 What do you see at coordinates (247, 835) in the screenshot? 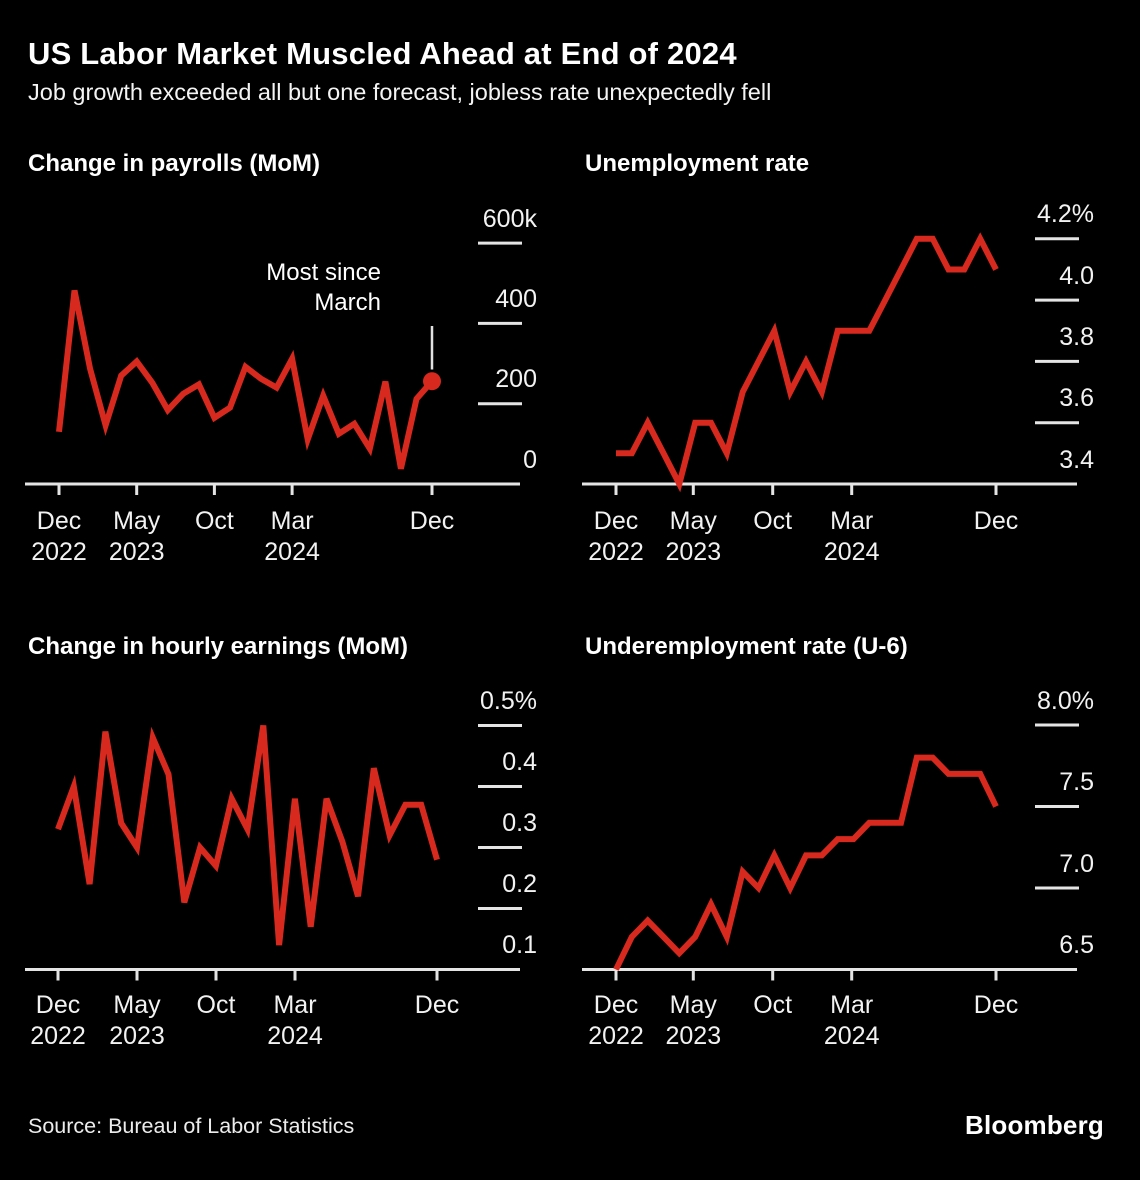
I see `hourly_earnings-data-line` at bounding box center [247, 835].